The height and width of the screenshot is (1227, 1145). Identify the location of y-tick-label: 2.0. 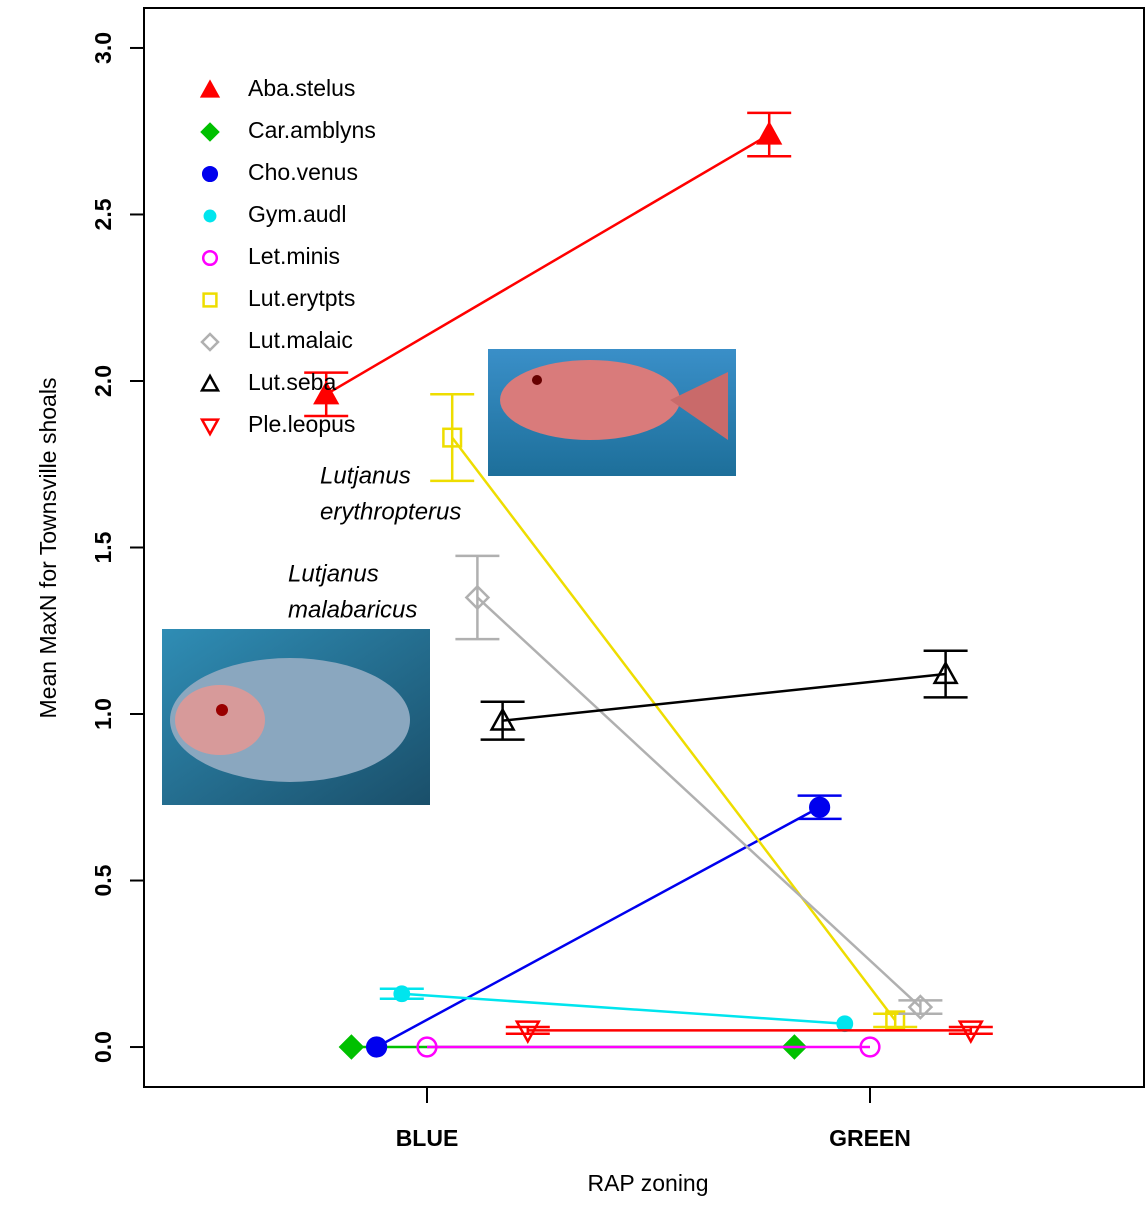
(103, 381).